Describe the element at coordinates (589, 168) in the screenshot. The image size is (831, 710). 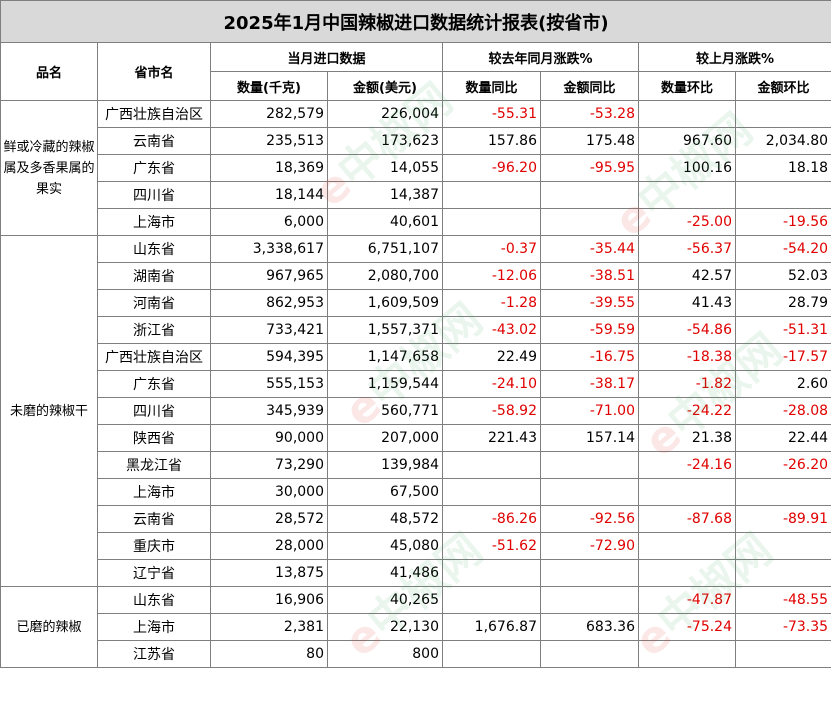
I see `cell-amt-yoy: -95.95` at that location.